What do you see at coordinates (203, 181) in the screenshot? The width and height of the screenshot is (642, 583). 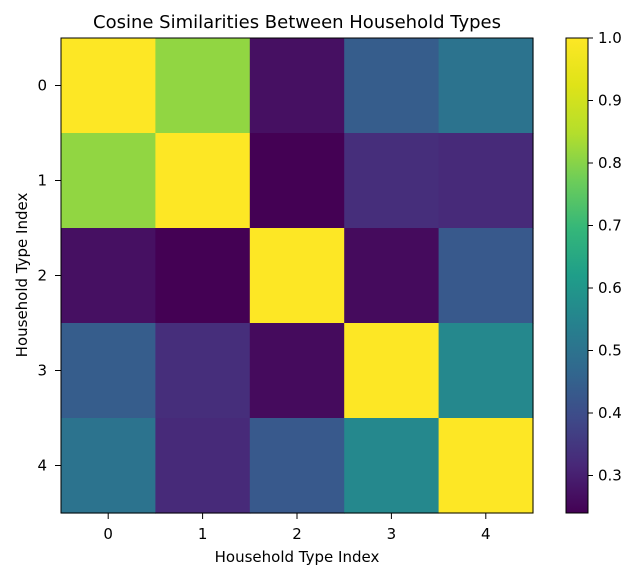 I see `heatmap-cell-r1-c1` at bounding box center [203, 181].